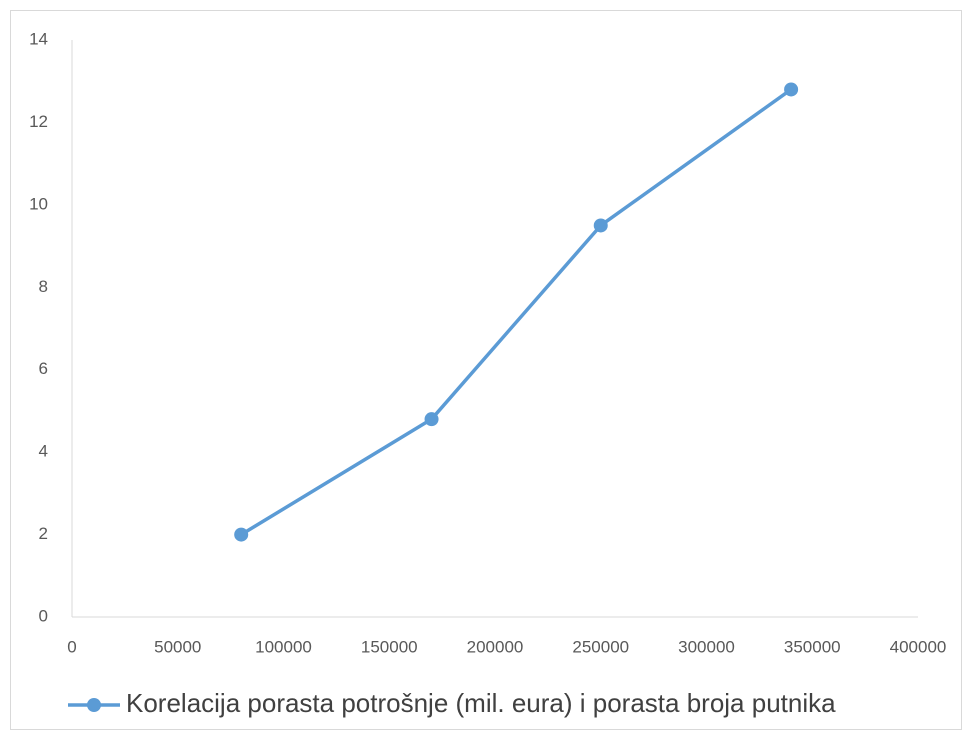 Image resolution: width=972 pixels, height=745 pixels. What do you see at coordinates (43, 368) in the screenshot?
I see `y-tick-label: 6` at bounding box center [43, 368].